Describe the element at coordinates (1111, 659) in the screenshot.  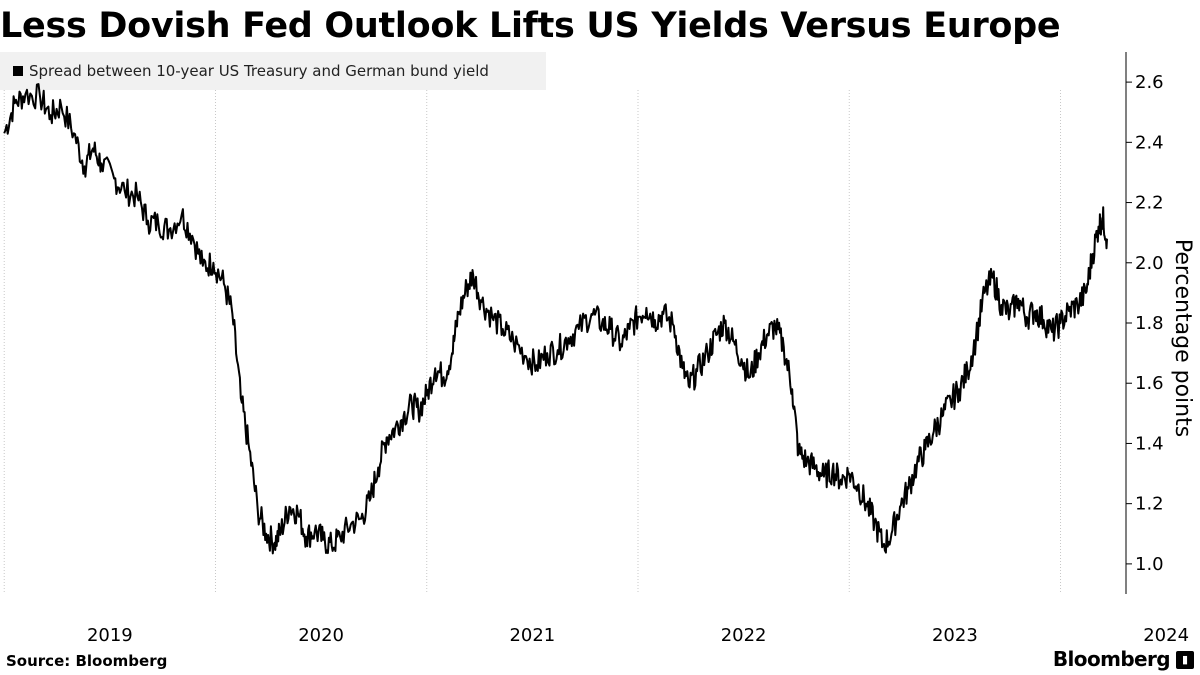
I see `brand-logo: Bloomberg` at that location.